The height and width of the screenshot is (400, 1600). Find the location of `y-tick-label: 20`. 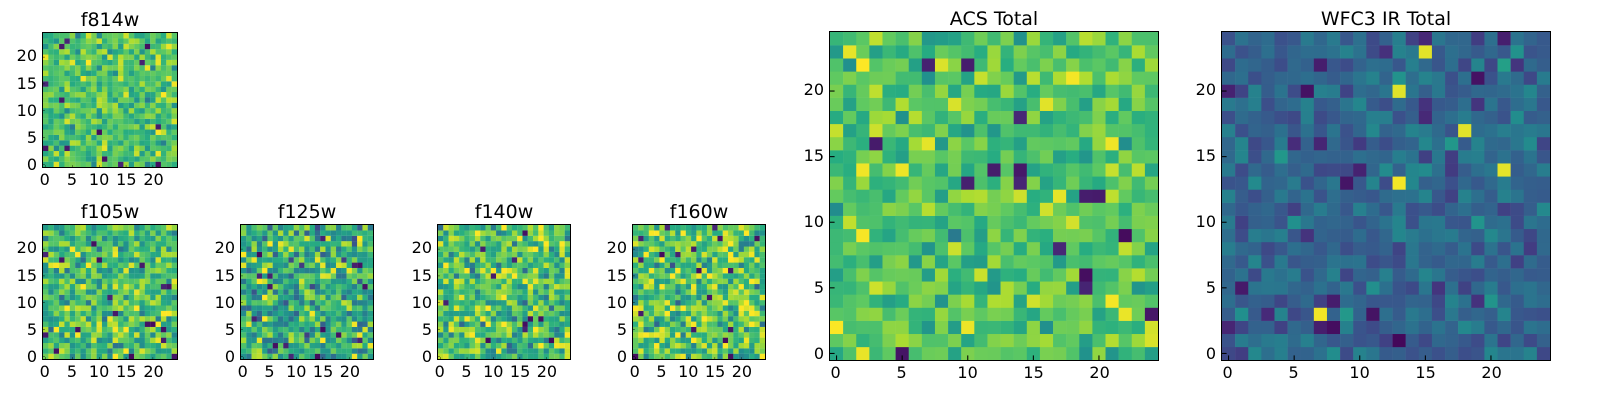

y-tick-label: 20 is located at coordinates (813, 90).